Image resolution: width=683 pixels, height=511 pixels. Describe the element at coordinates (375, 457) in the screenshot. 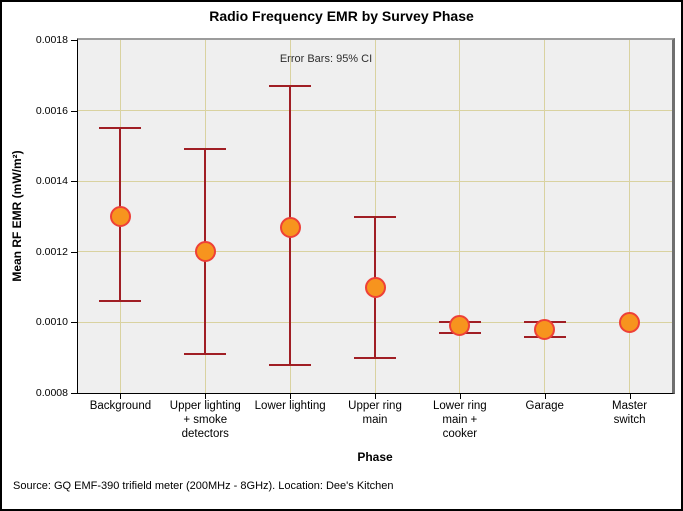

I see `x-axis-title: Phase` at that location.